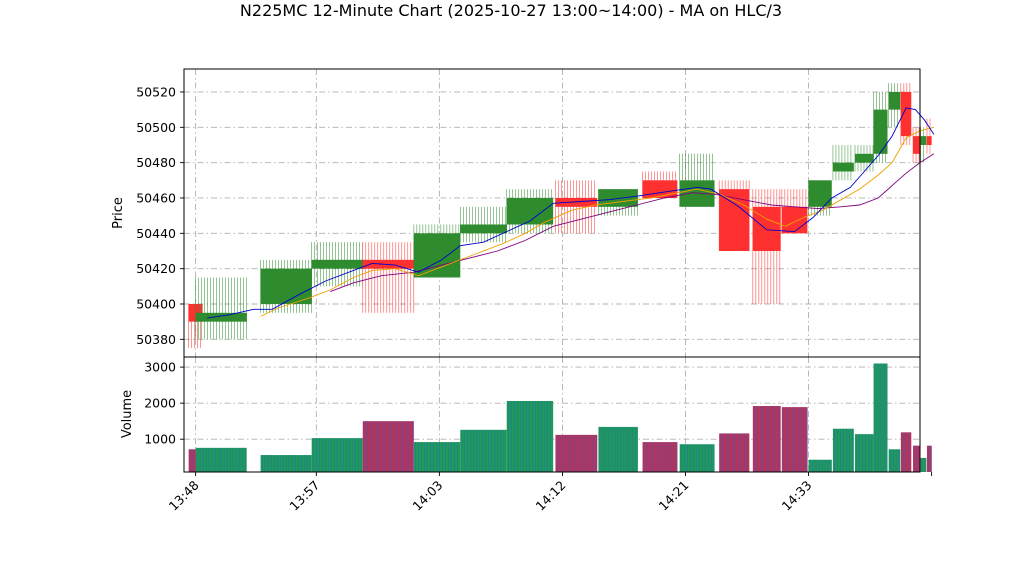 The height and width of the screenshot is (579, 1022). Describe the element at coordinates (156, 233) in the screenshot. I see `price-tick-label: 50440` at that location.